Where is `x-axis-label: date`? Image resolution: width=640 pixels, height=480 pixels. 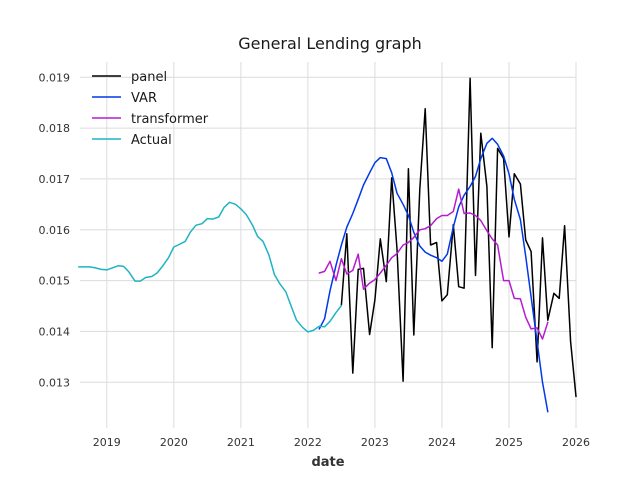 x-axis-label: date is located at coordinates (327, 462).